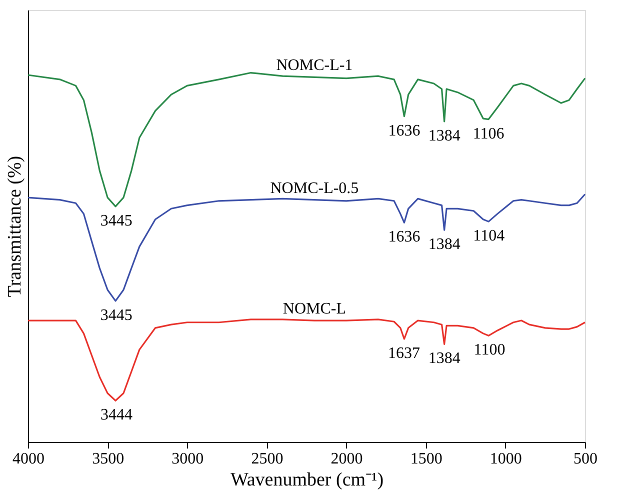  Describe the element at coordinates (426, 459) in the screenshot. I see `x-tick-label: 1500` at that location.